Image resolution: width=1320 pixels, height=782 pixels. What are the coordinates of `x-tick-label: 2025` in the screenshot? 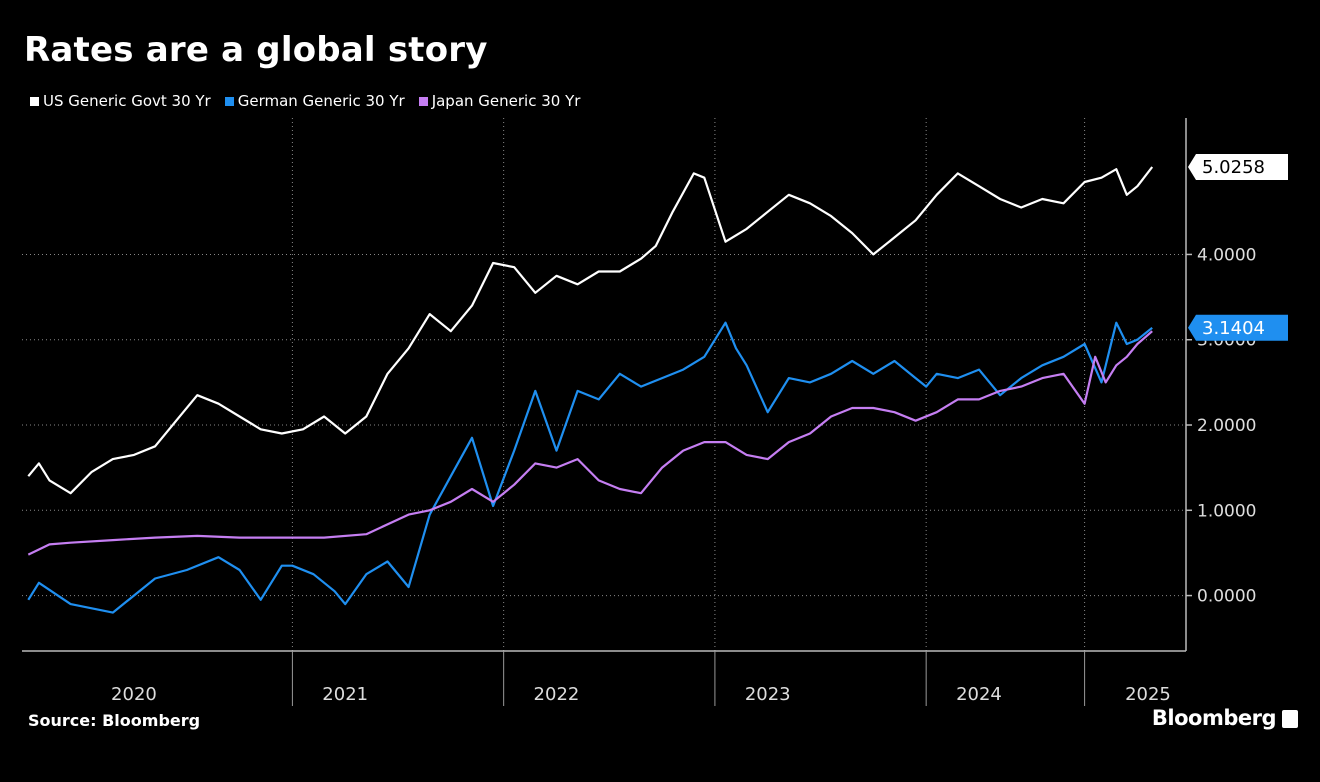 It's located at (1148, 694).